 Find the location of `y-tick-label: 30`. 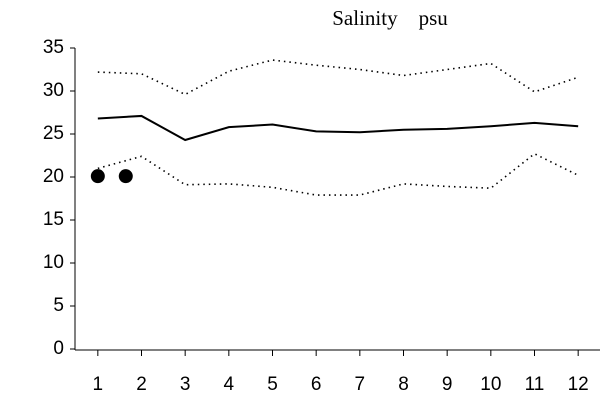

y-tick-label: 30 is located at coordinates (53, 90).